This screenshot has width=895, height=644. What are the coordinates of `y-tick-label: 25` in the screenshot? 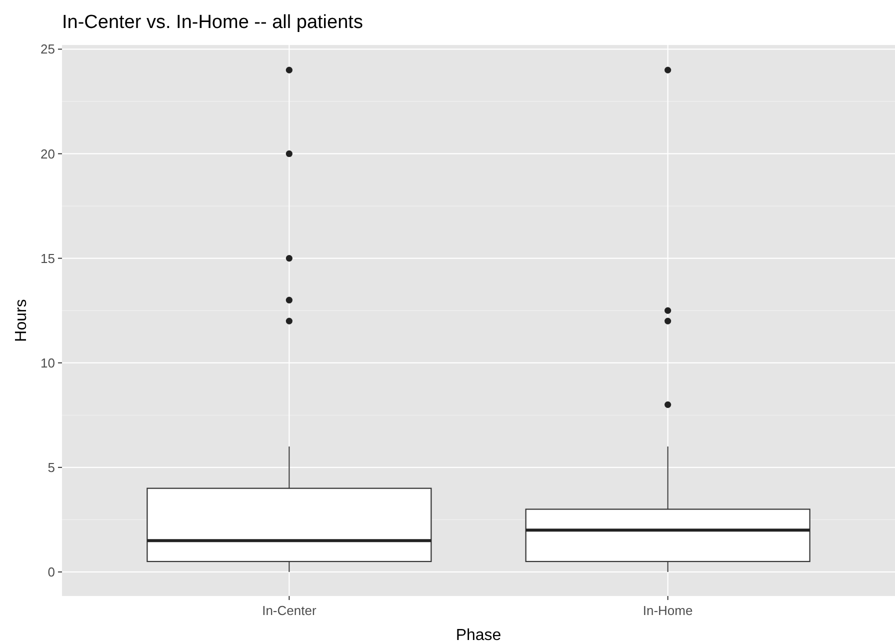 It's located at (47, 49).